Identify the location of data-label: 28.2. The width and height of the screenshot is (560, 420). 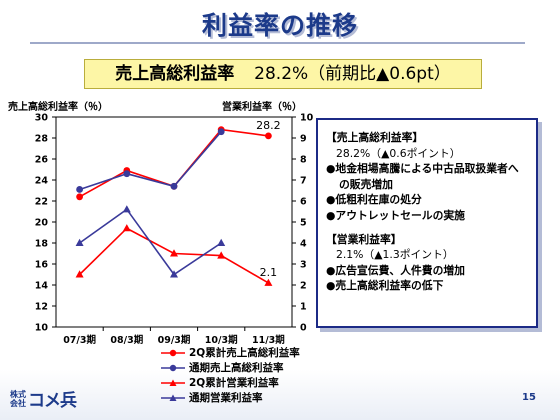
(268, 125).